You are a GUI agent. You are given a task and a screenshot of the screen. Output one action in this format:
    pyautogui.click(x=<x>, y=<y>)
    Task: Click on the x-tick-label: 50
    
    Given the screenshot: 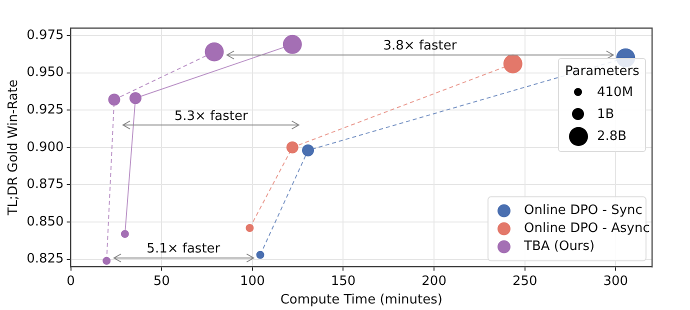 What is the action you would take?
    pyautogui.click(x=161, y=281)
    